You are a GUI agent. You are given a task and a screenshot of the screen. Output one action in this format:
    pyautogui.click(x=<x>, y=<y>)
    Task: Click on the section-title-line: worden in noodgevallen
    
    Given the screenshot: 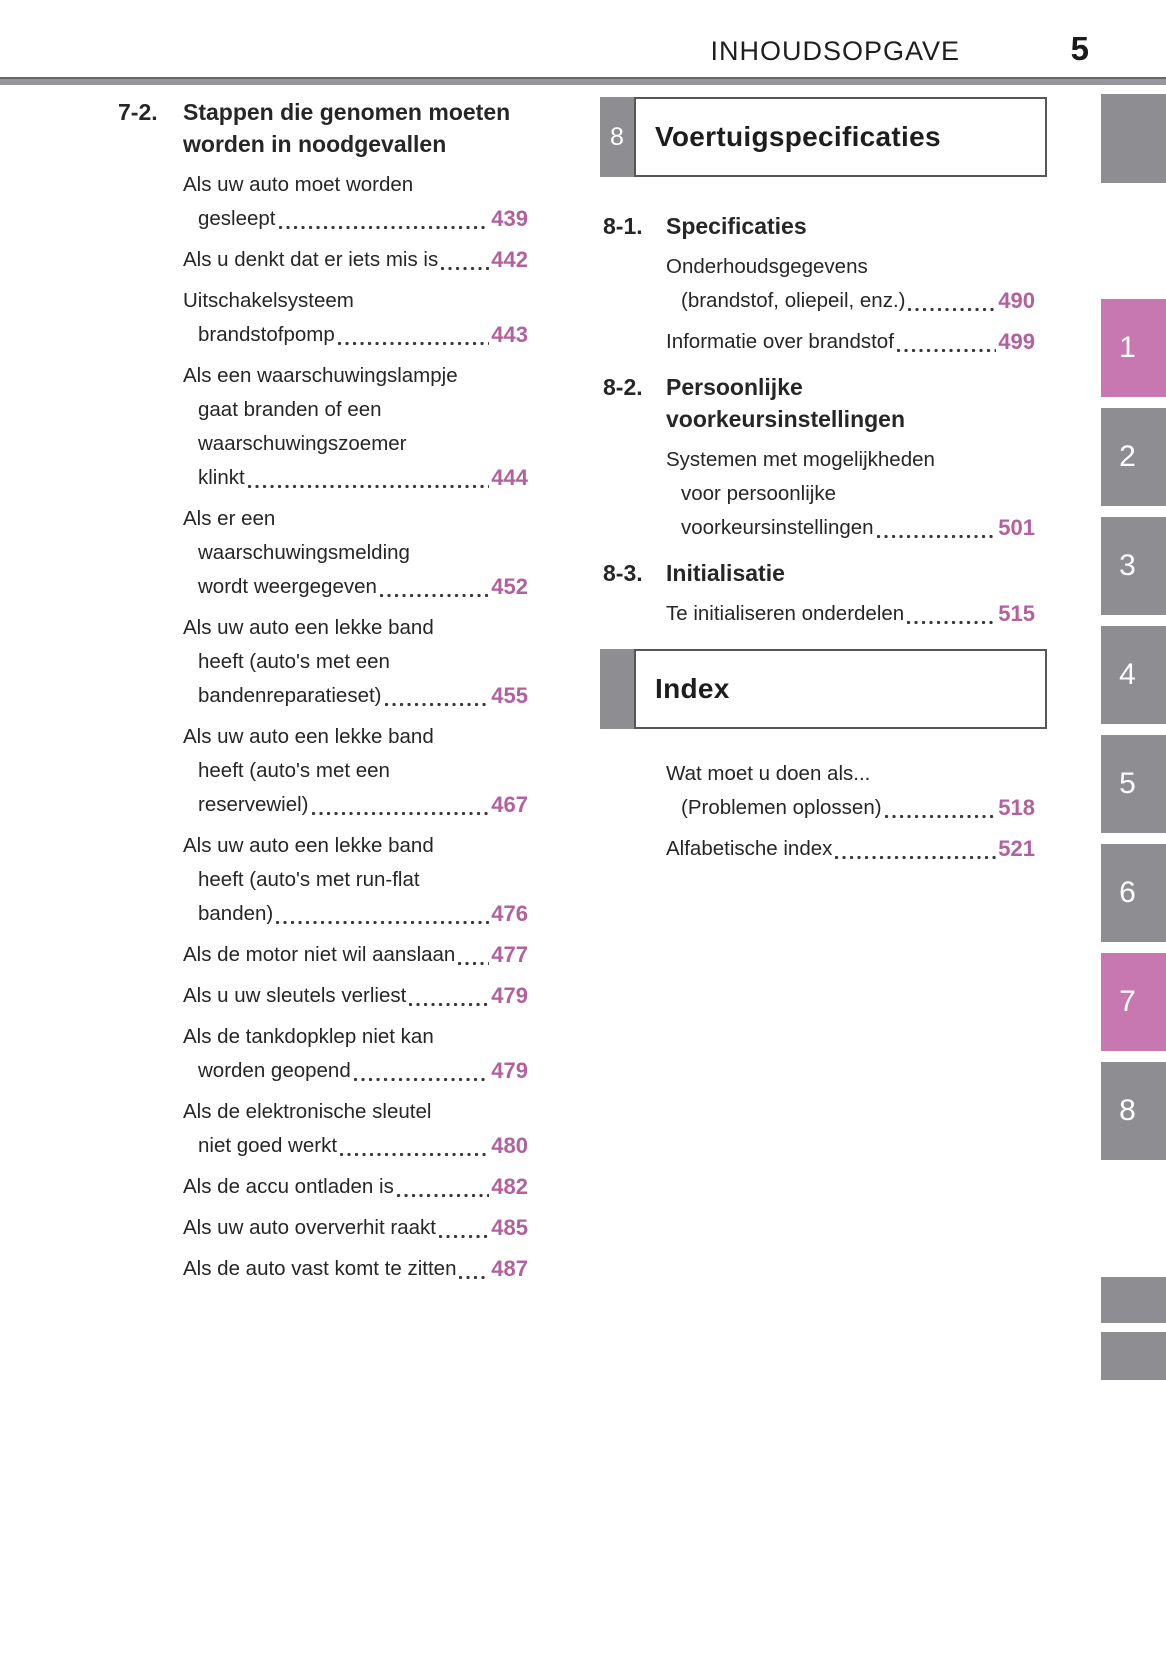 What is the action you would take?
    pyautogui.click(x=315, y=144)
    